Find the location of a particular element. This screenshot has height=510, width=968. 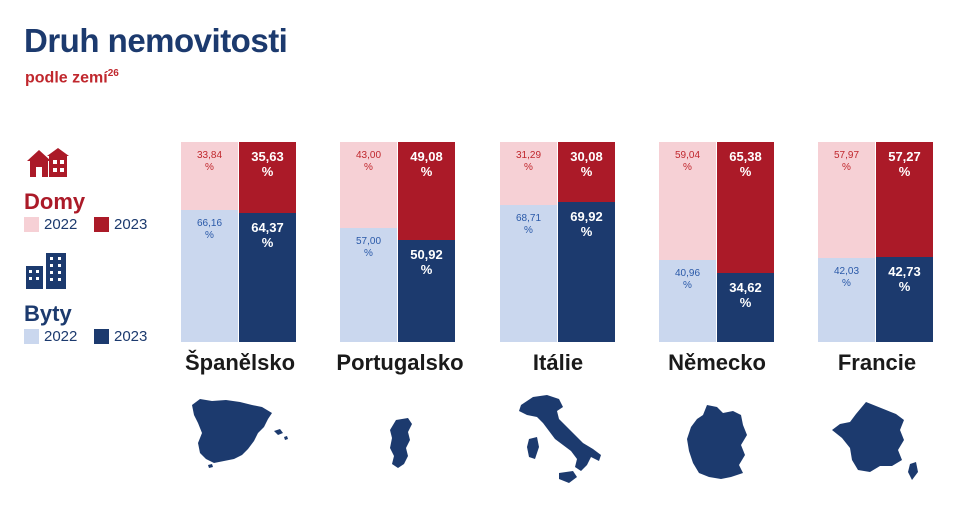

bar-houses-2022-france: 57,97% is located at coordinates (846, 200).